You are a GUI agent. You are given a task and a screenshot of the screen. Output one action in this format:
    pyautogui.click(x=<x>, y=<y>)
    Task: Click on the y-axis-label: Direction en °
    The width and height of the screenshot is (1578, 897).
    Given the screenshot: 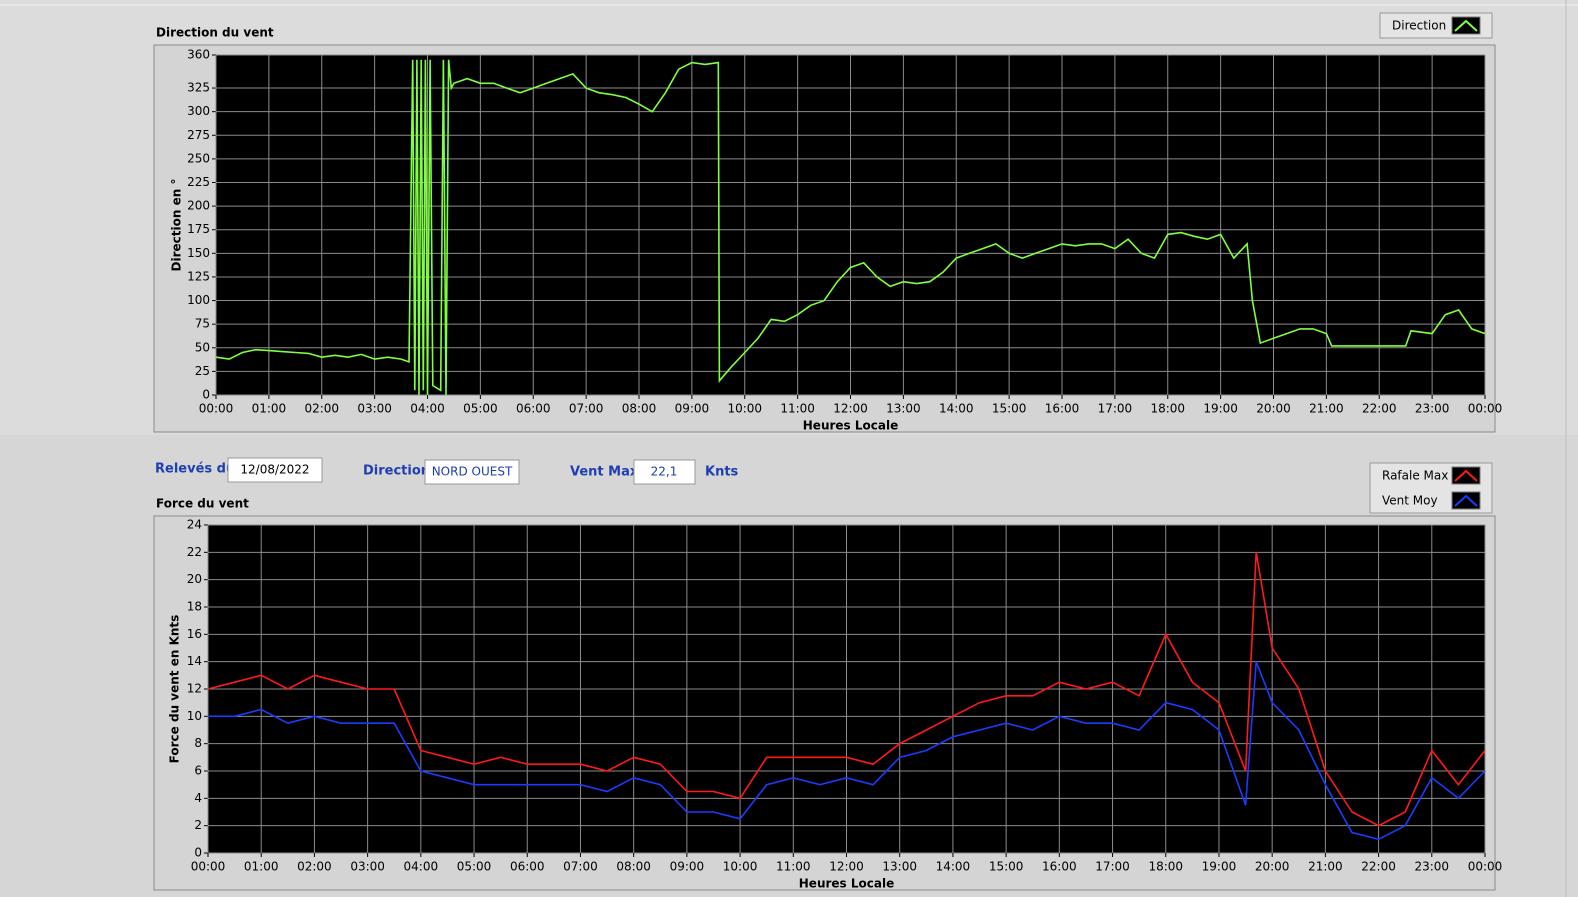 What is the action you would take?
    pyautogui.click(x=177, y=225)
    